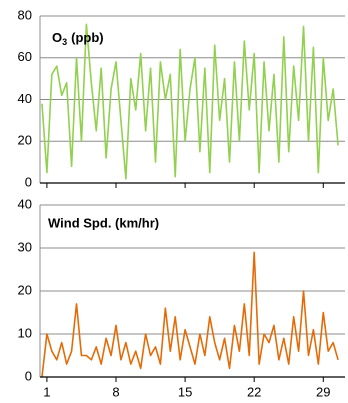 The width and height of the screenshot is (348, 403). What do you see at coordinates (25, 14) in the screenshot?
I see `y-tick-label: 80` at bounding box center [25, 14].